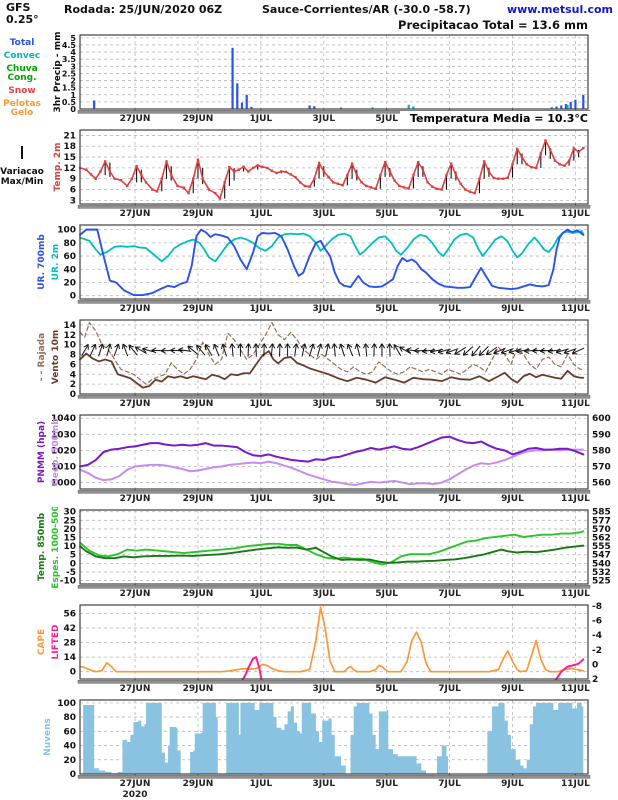 The width and height of the screenshot is (618, 800). Describe the element at coordinates (332, 738) in the screenshot. I see `series-nuvens-steps` at that location.